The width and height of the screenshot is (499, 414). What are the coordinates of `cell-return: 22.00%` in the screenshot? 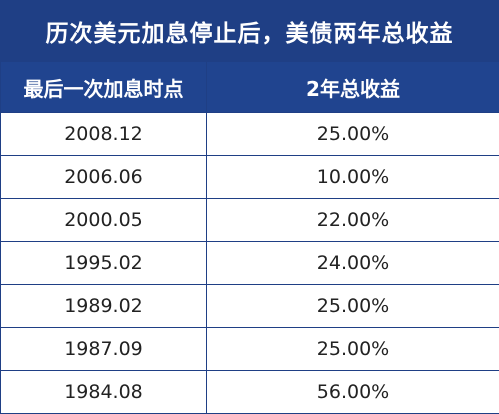 It's located at (353, 220).